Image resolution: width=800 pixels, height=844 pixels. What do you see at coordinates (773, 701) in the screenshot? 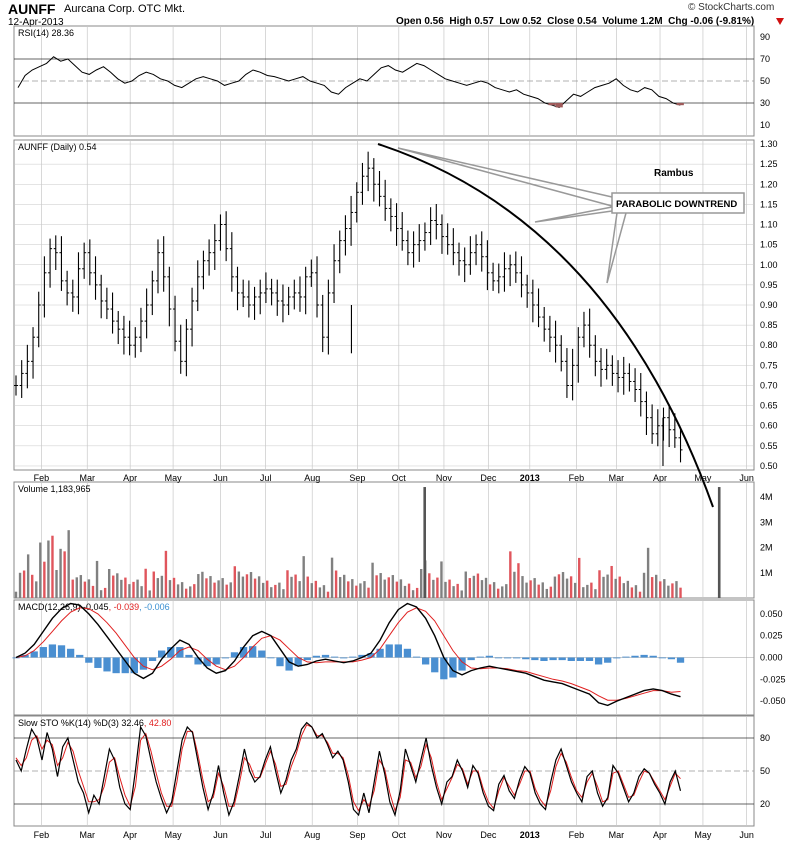
I see `macd-y-tick: -0.050` at bounding box center [773, 701].